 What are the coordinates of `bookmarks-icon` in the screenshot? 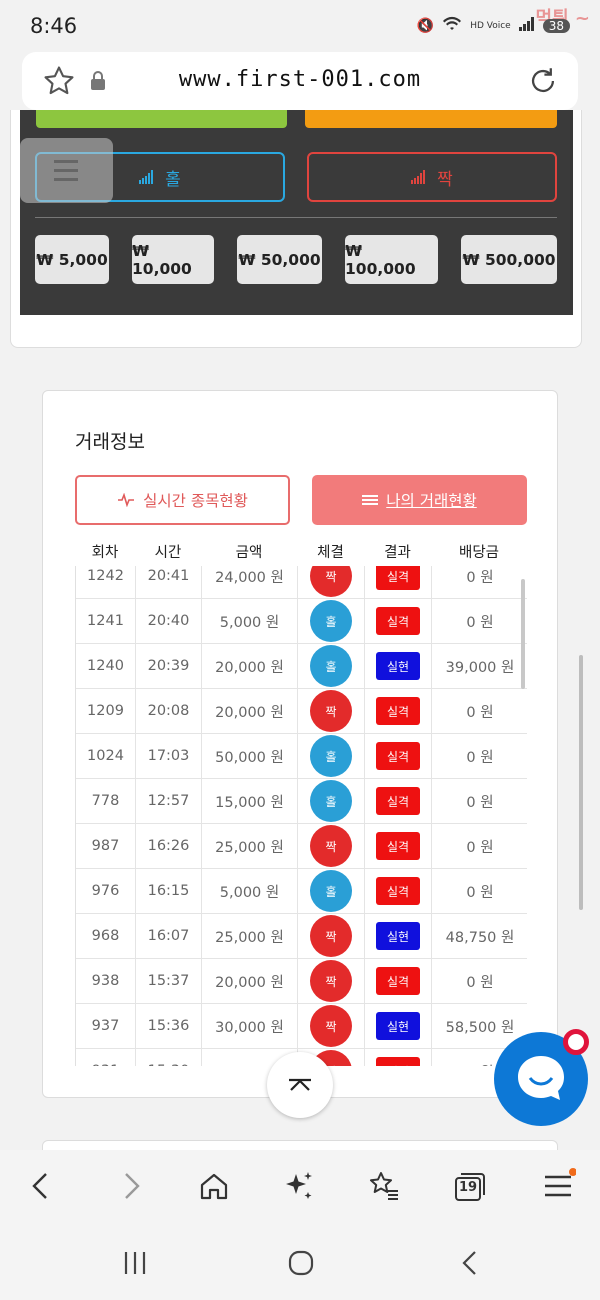 It's located at (384, 1186).